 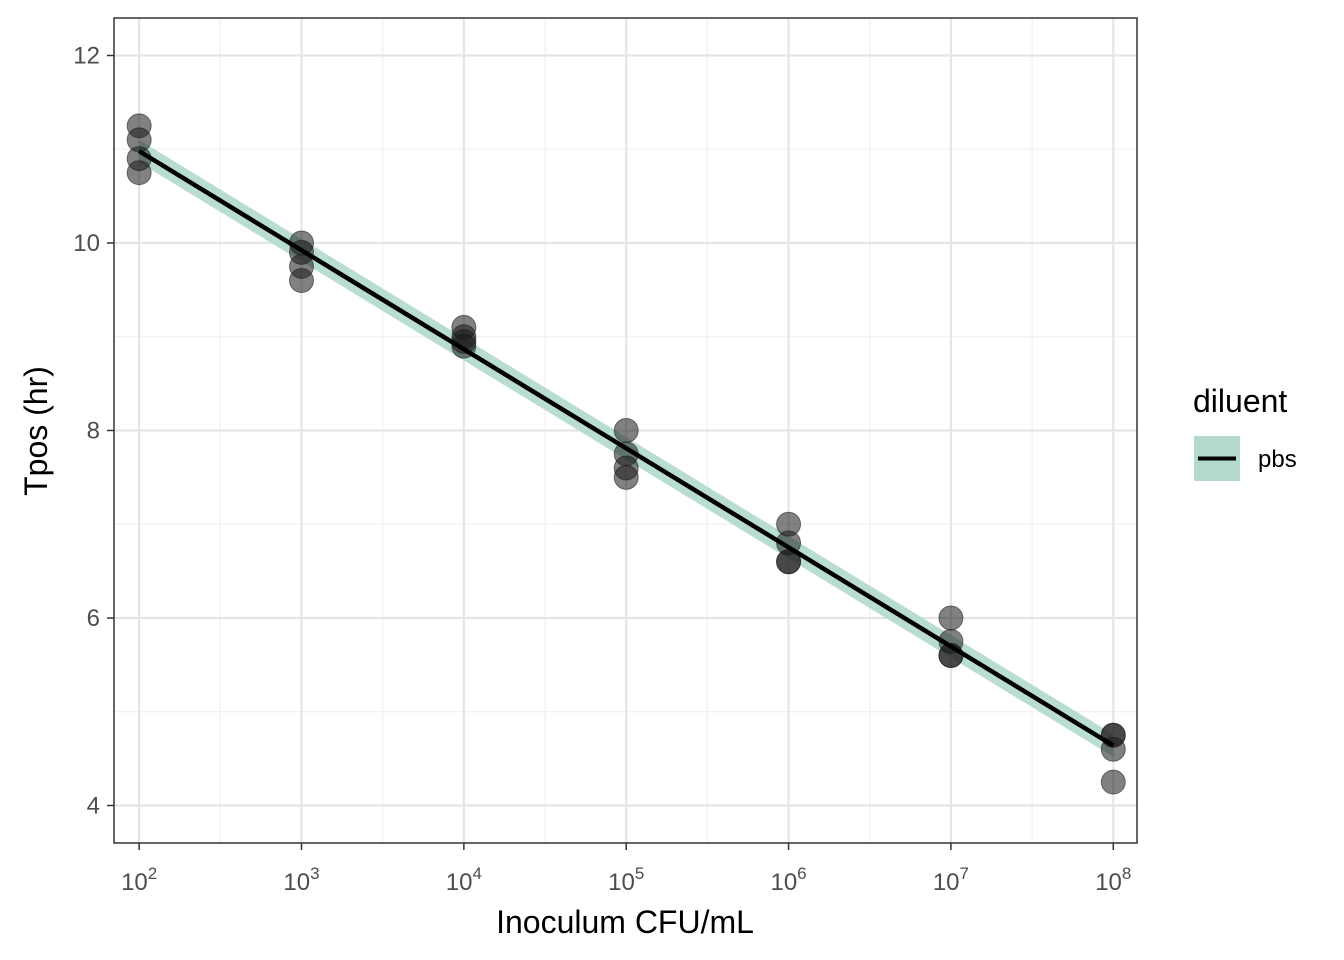 What do you see at coordinates (464, 880) in the screenshot?
I see `x-tick-label: 10⁴` at bounding box center [464, 880].